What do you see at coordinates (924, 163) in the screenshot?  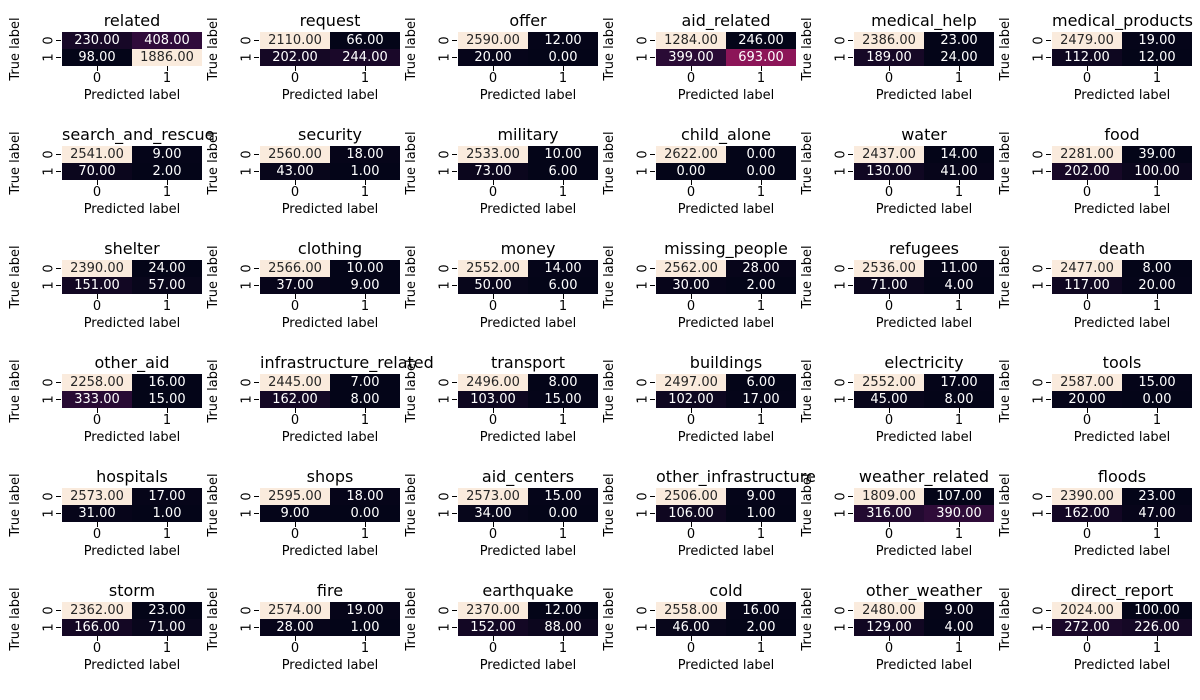 I see `heatmap: 2437.00 14.00 130.00 41.00` at bounding box center [924, 163].